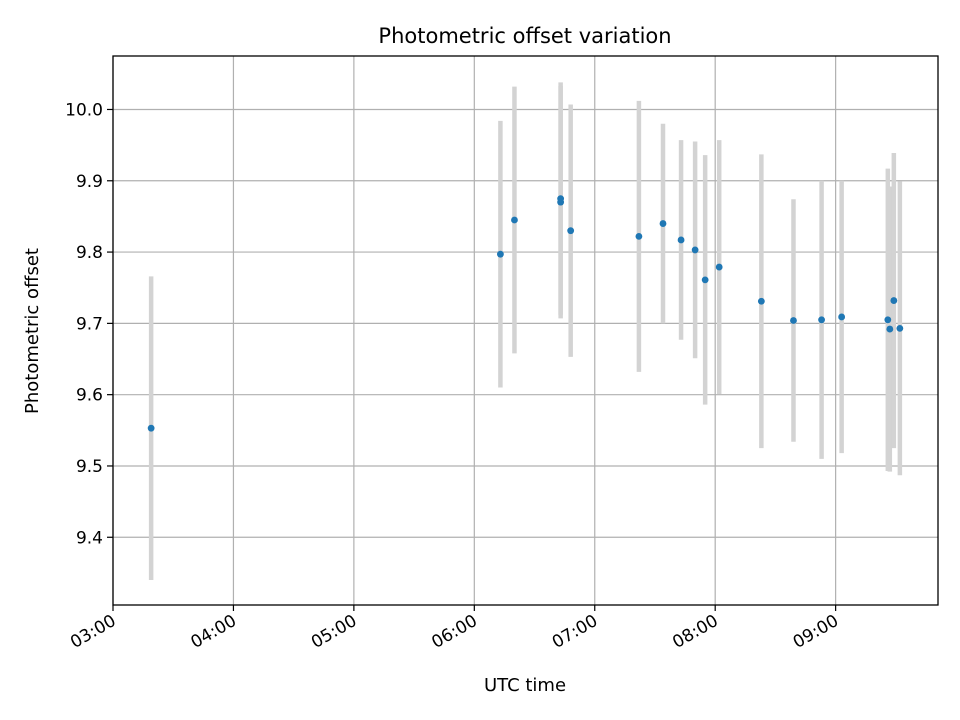  Describe the element at coordinates (89, 396) in the screenshot. I see `y-tick-label: 9.6` at that location.